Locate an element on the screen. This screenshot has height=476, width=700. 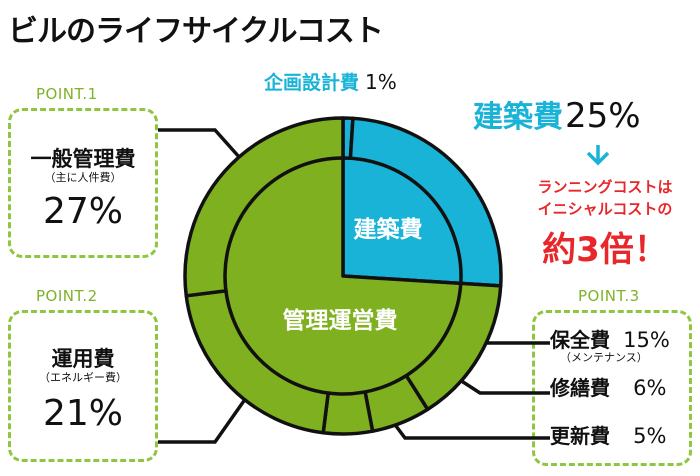
point1-box: 一般管理費 （主に人件費） 27% is located at coordinates (83, 183).